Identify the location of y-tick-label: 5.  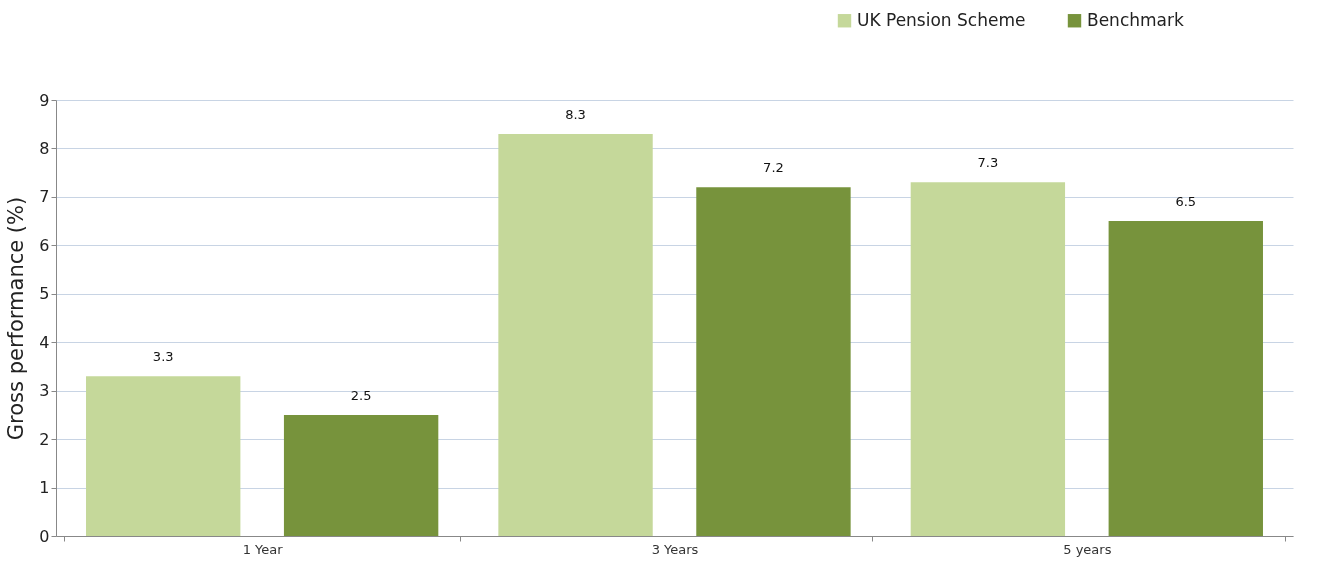
(44, 294).